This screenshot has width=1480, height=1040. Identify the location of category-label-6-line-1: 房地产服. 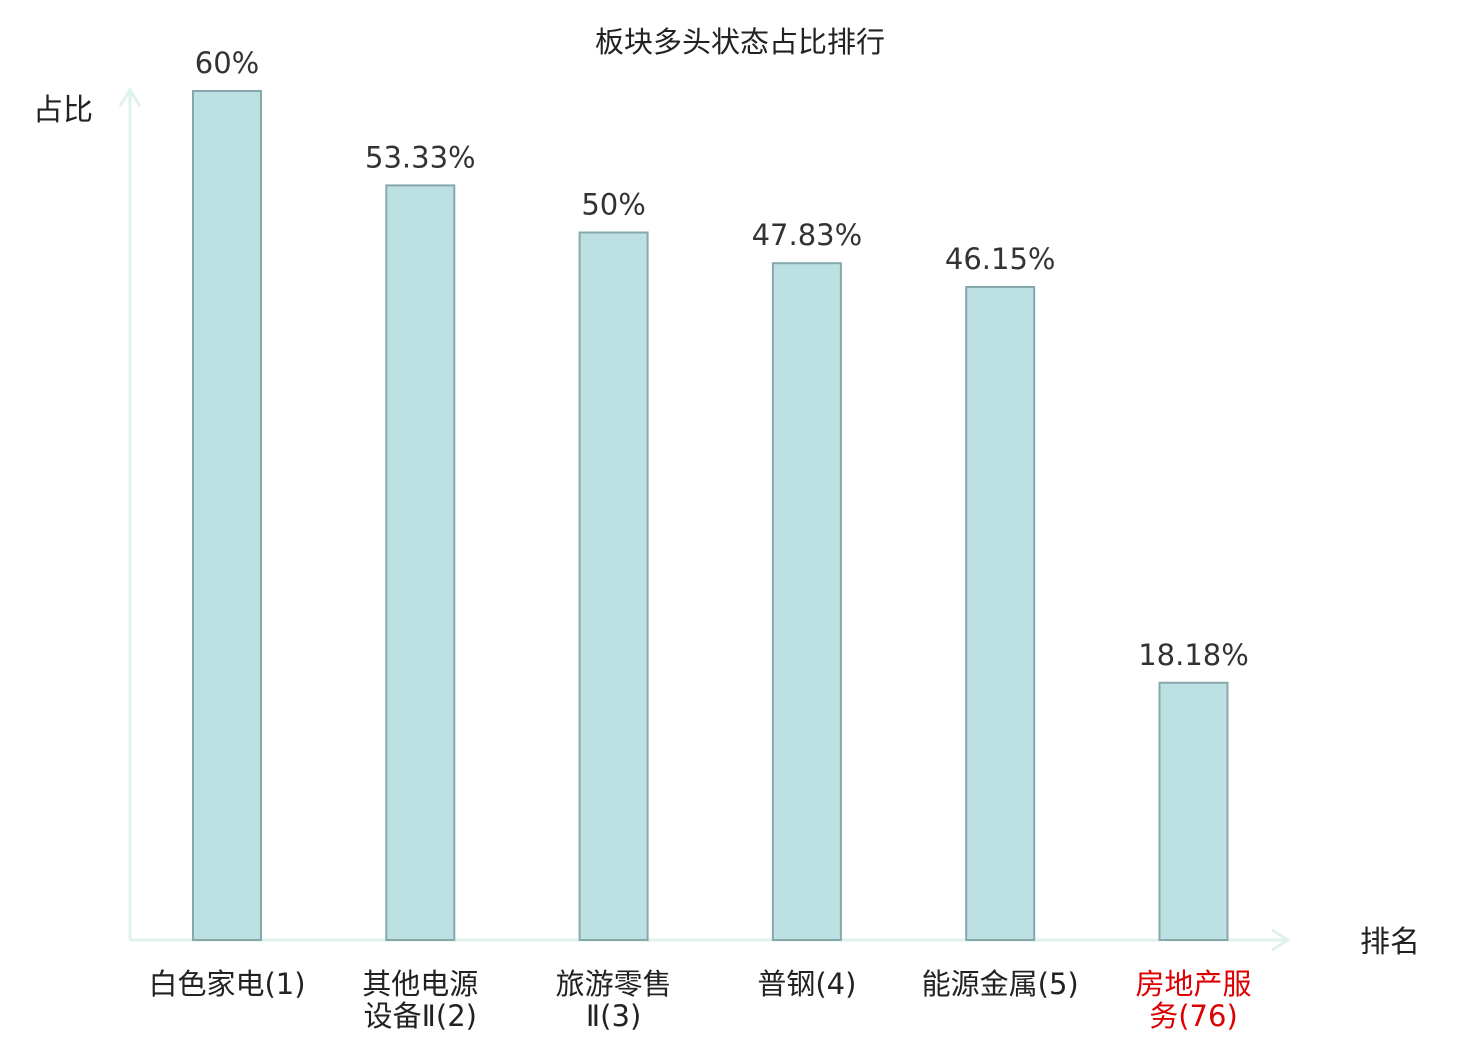
(1193, 984).